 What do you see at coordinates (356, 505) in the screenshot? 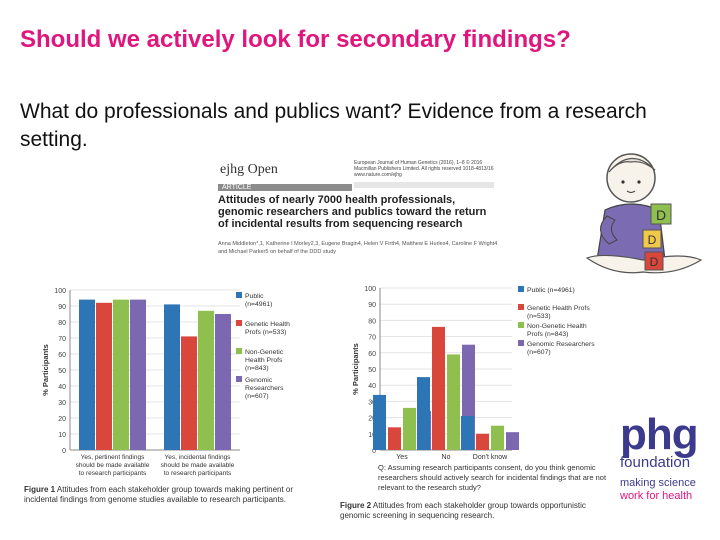
I see `figure-2-caption-label: Figure 2` at bounding box center [356, 505].